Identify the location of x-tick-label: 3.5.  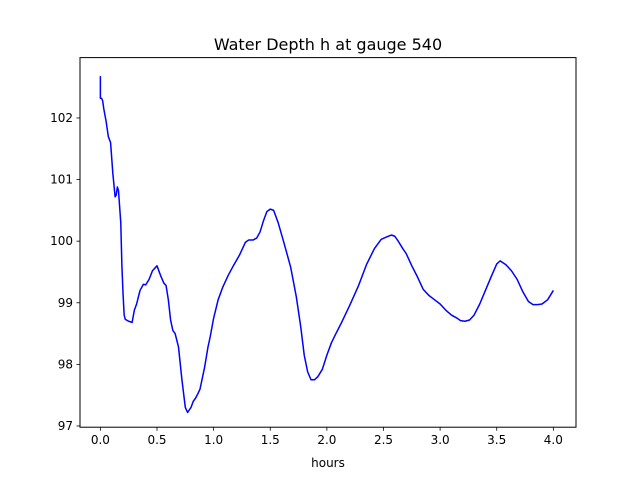
(496, 440).